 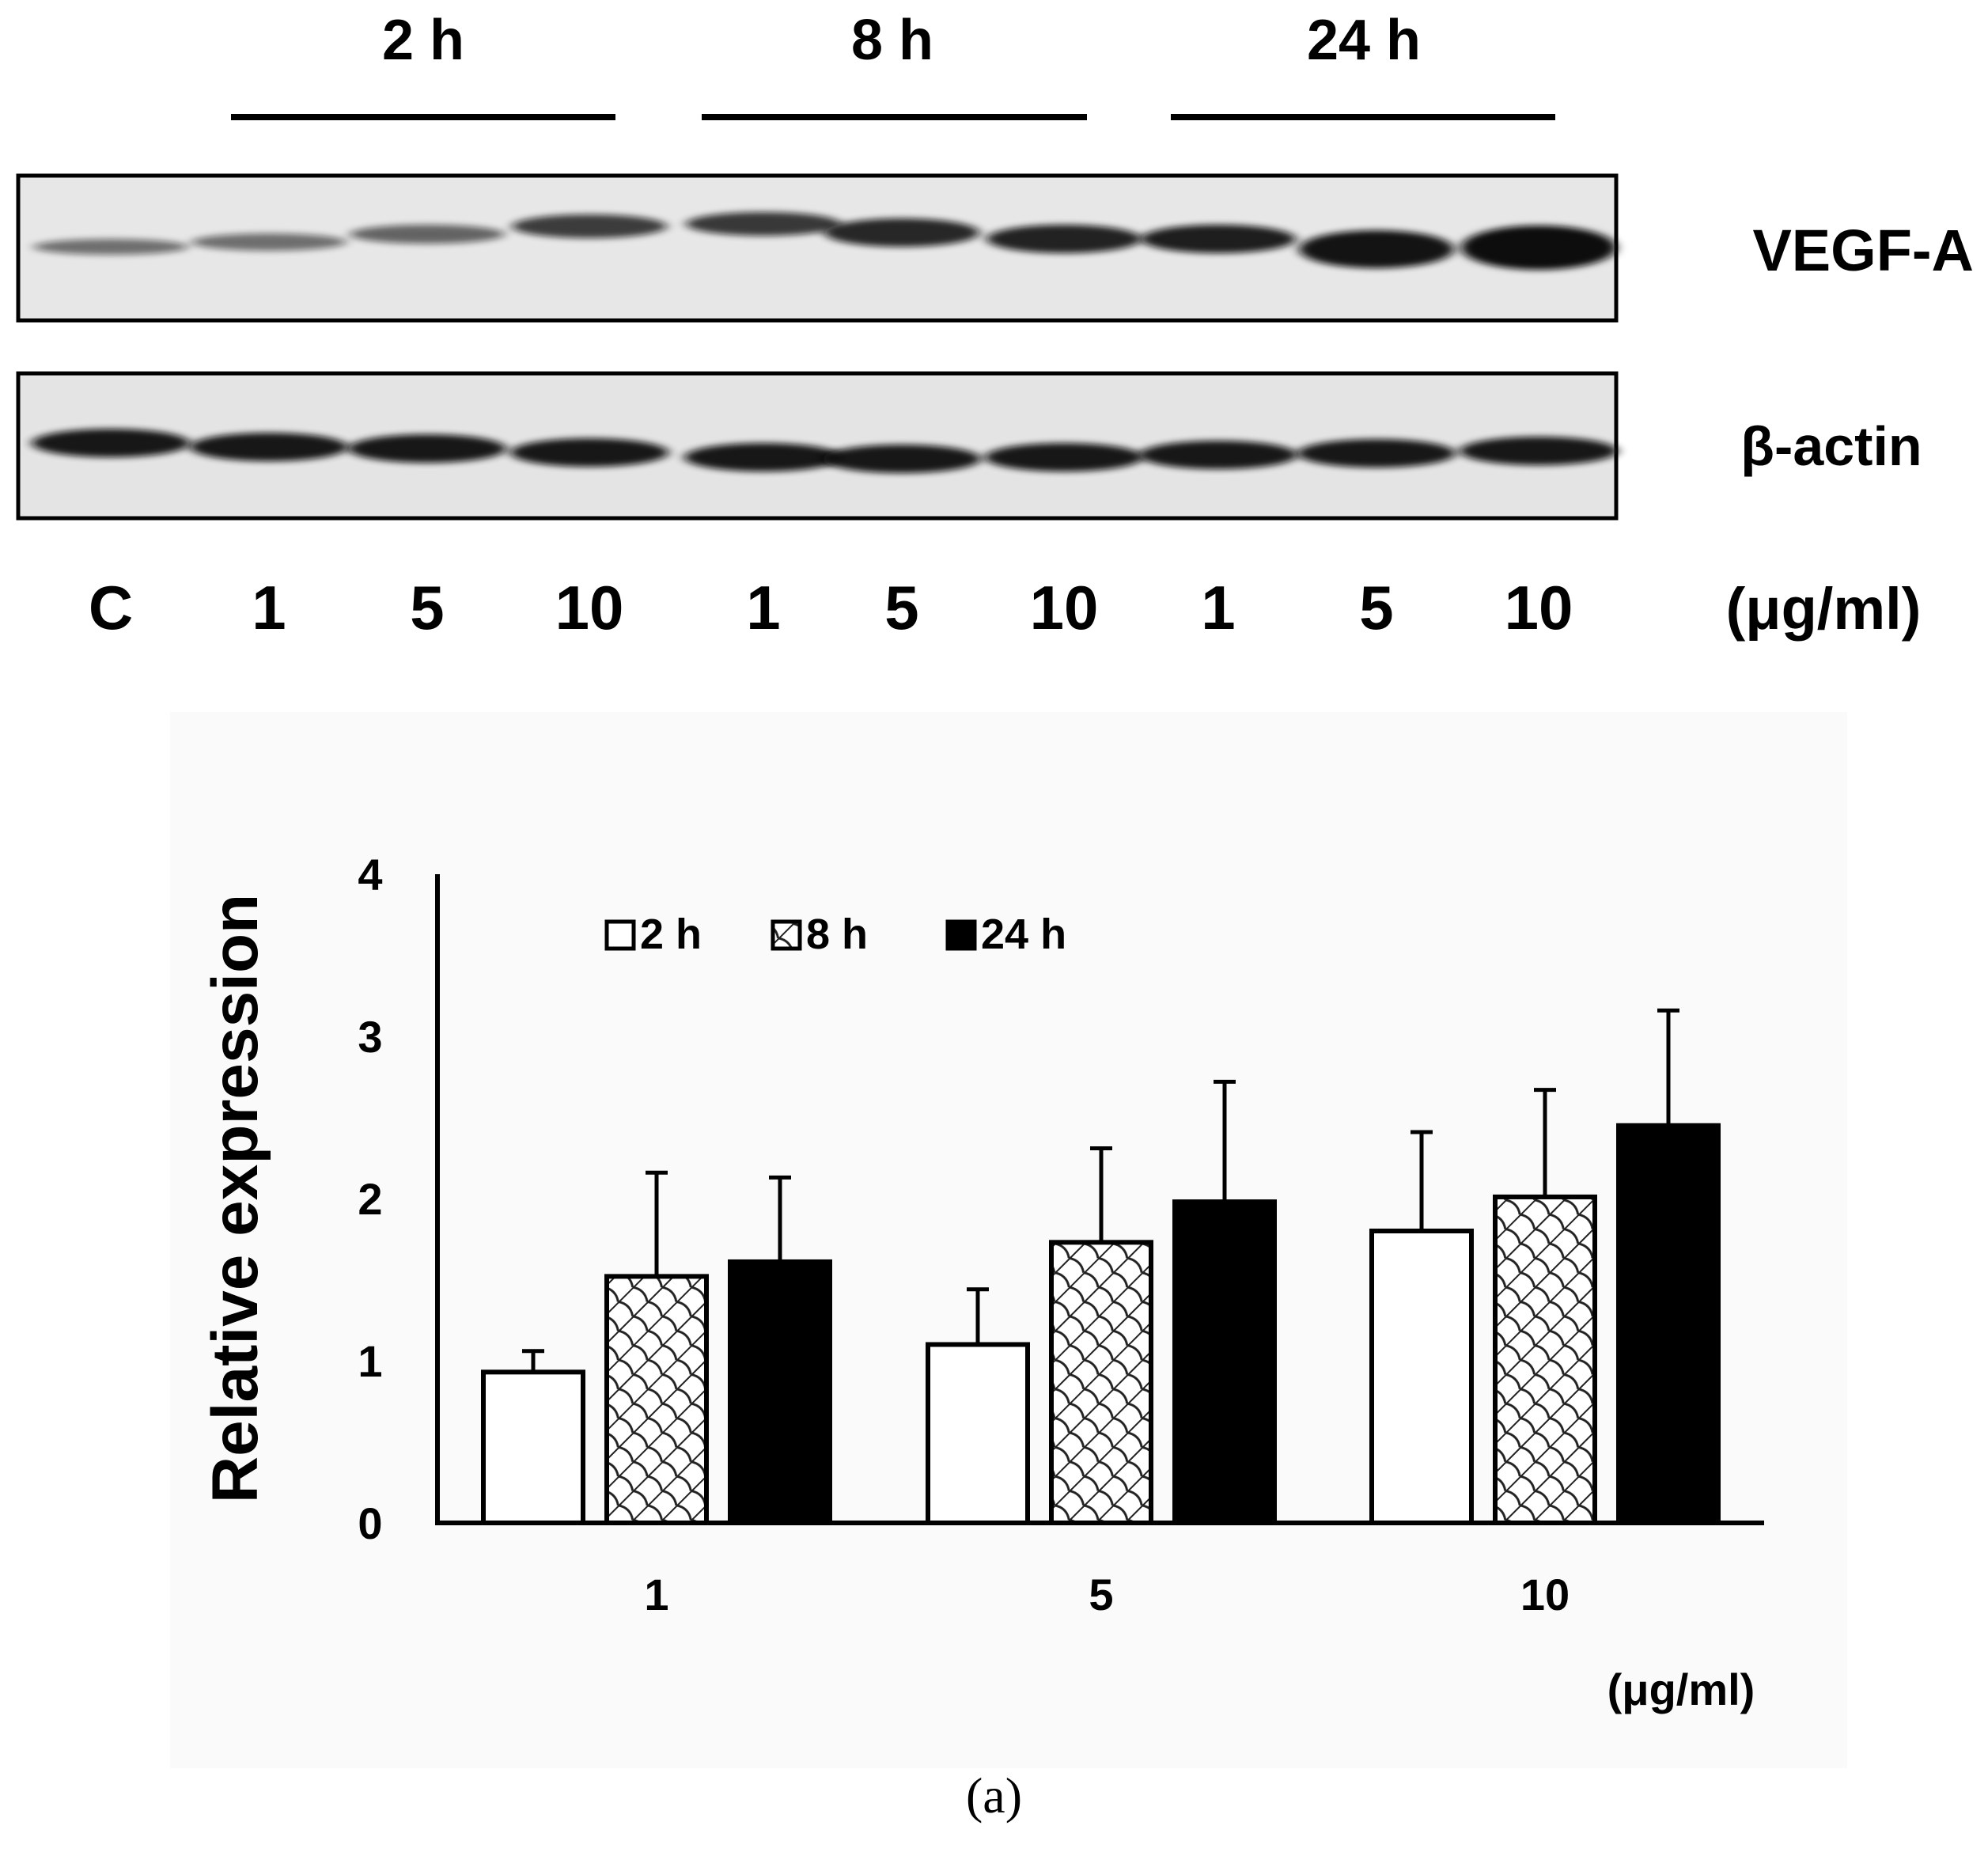 I want to click on actin-bands, so click(x=825, y=451).